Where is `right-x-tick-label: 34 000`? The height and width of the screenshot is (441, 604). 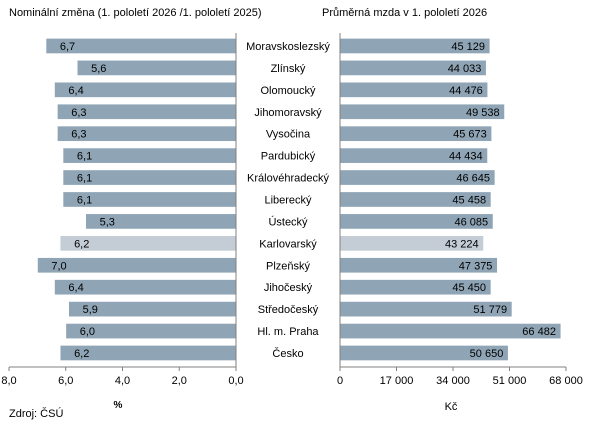
right-x-tick-label: 34 000 is located at coordinates (453, 381).